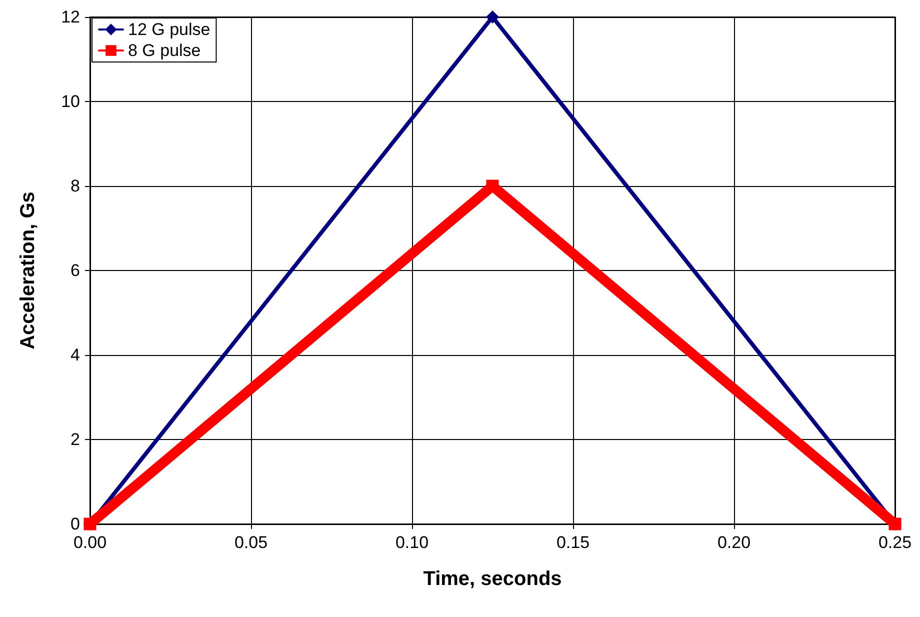 This screenshot has height=617, width=920. What do you see at coordinates (28, 271) in the screenshot?
I see `y-axis-title: Acceleration, Gs` at bounding box center [28, 271].